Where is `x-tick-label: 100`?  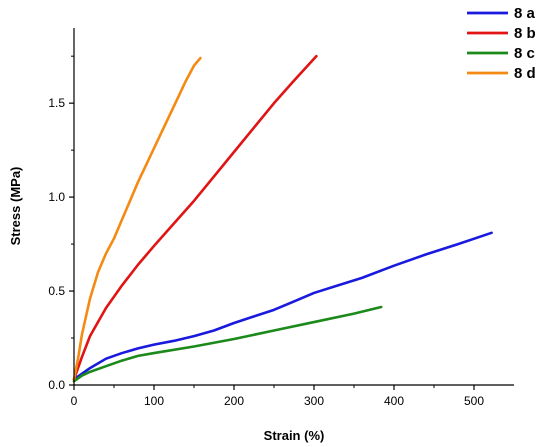 x-tick-label: 100 is located at coordinates (154, 401).